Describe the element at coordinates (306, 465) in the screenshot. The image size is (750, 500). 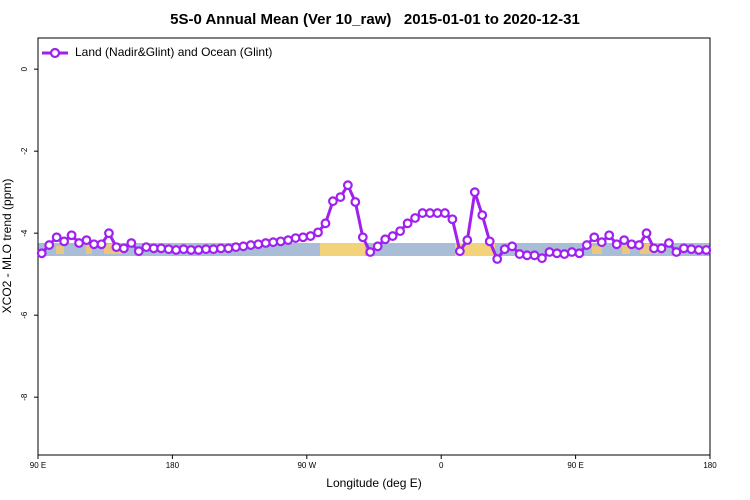
I see `x-tick-label: 90 W` at that location.